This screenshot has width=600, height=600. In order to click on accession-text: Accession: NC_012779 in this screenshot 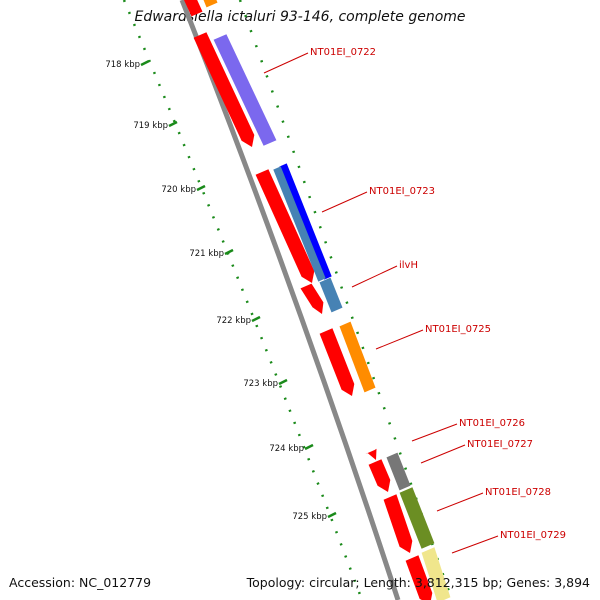, I will do `click(80, 582)`.